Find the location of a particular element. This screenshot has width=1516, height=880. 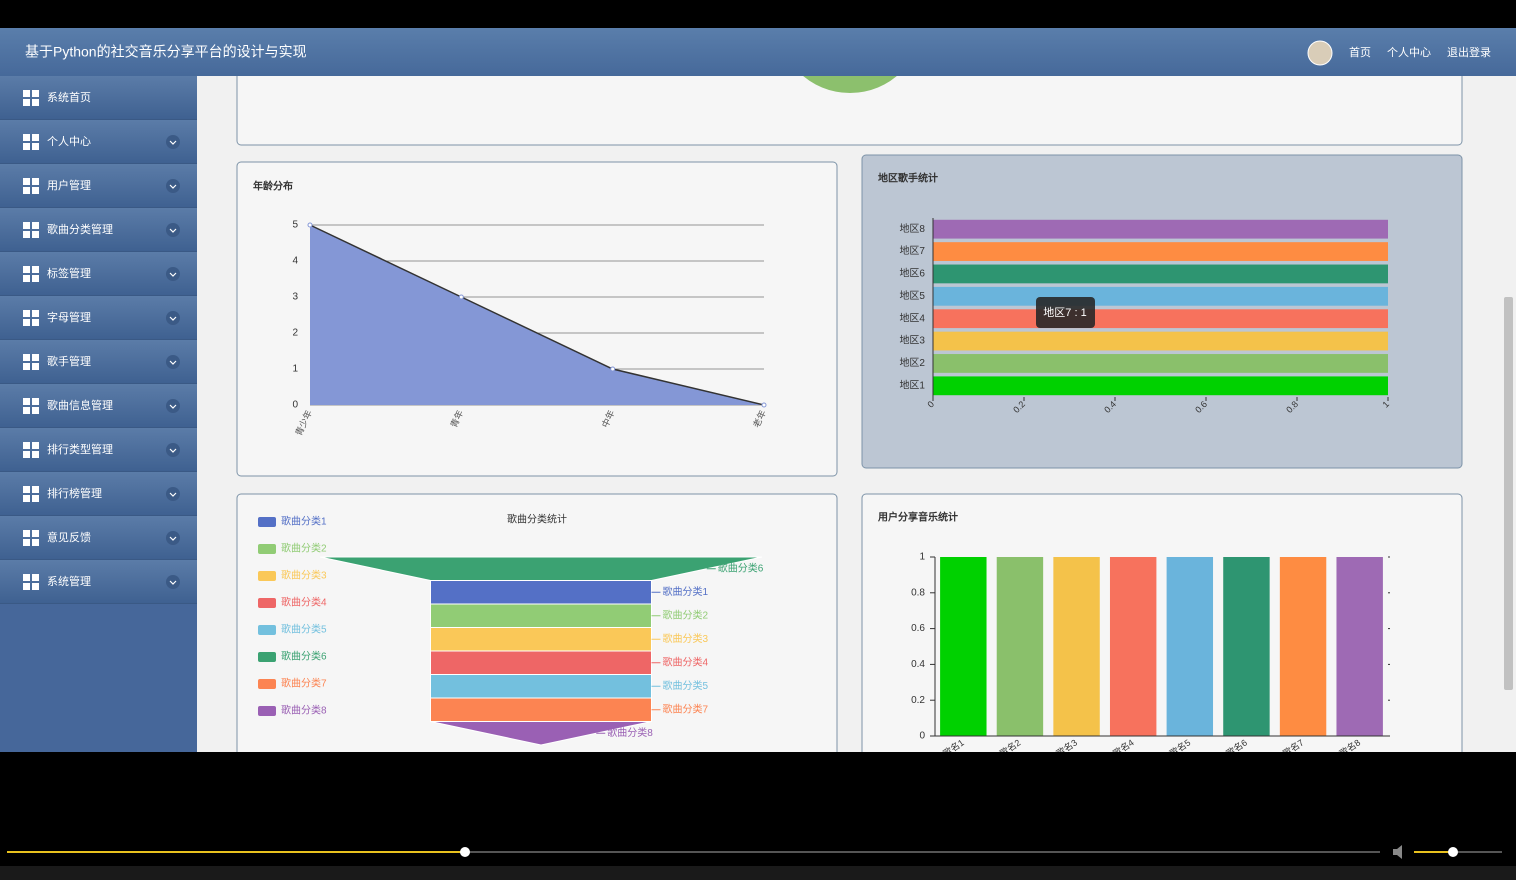

menu-label: 排行类型管理 is located at coordinates (80, 449).